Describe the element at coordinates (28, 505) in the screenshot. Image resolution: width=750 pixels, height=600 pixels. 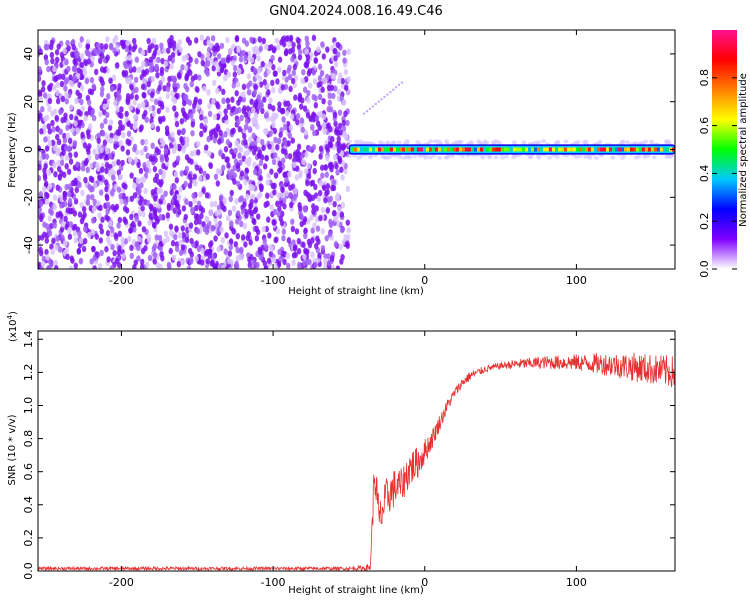
I see `y-tick-label: 0.4` at that location.